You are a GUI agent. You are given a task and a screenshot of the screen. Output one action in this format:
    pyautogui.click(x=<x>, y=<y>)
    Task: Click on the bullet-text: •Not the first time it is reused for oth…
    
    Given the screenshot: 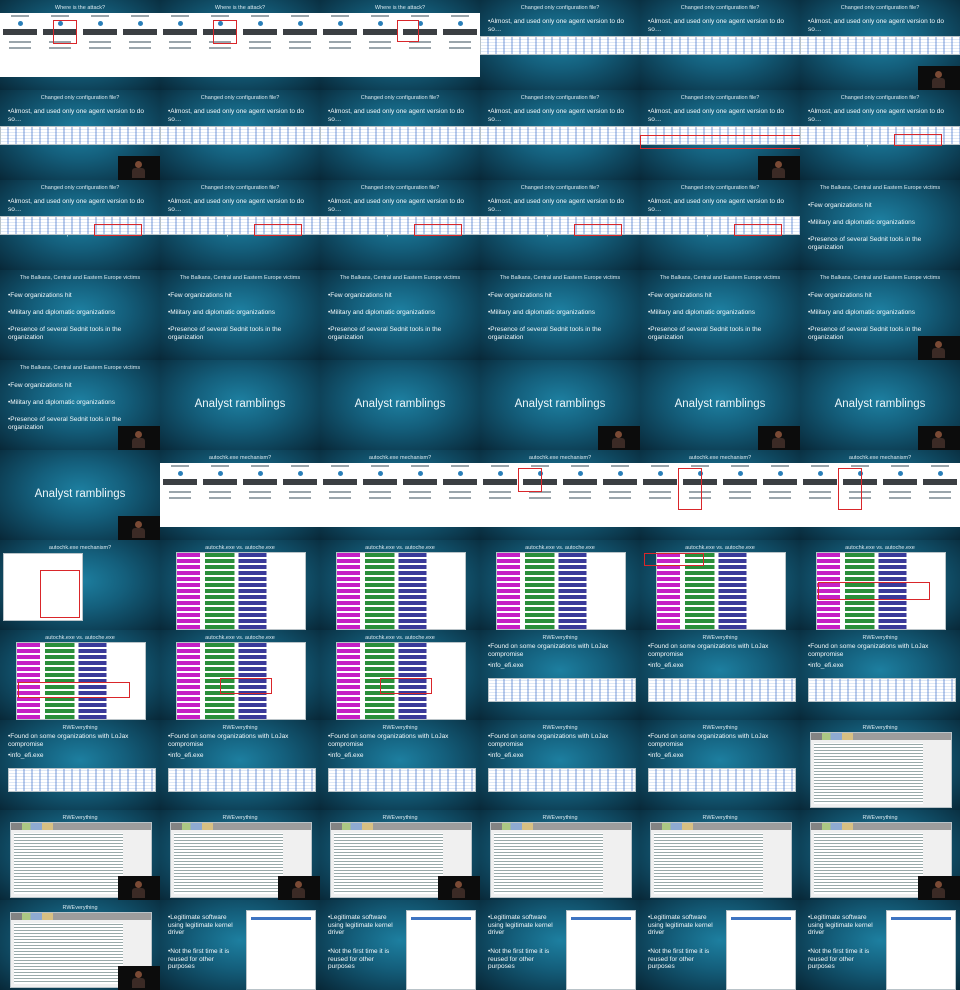 What is the action you would take?
    pyautogui.click(x=679, y=959)
    